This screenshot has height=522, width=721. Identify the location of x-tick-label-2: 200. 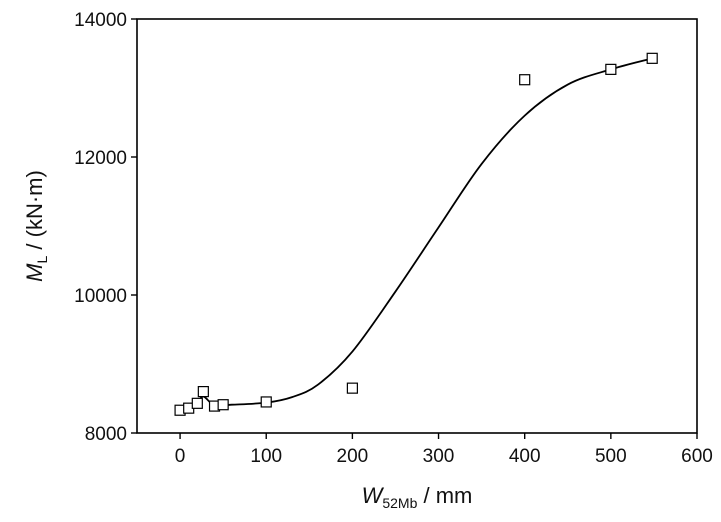
(353, 456).